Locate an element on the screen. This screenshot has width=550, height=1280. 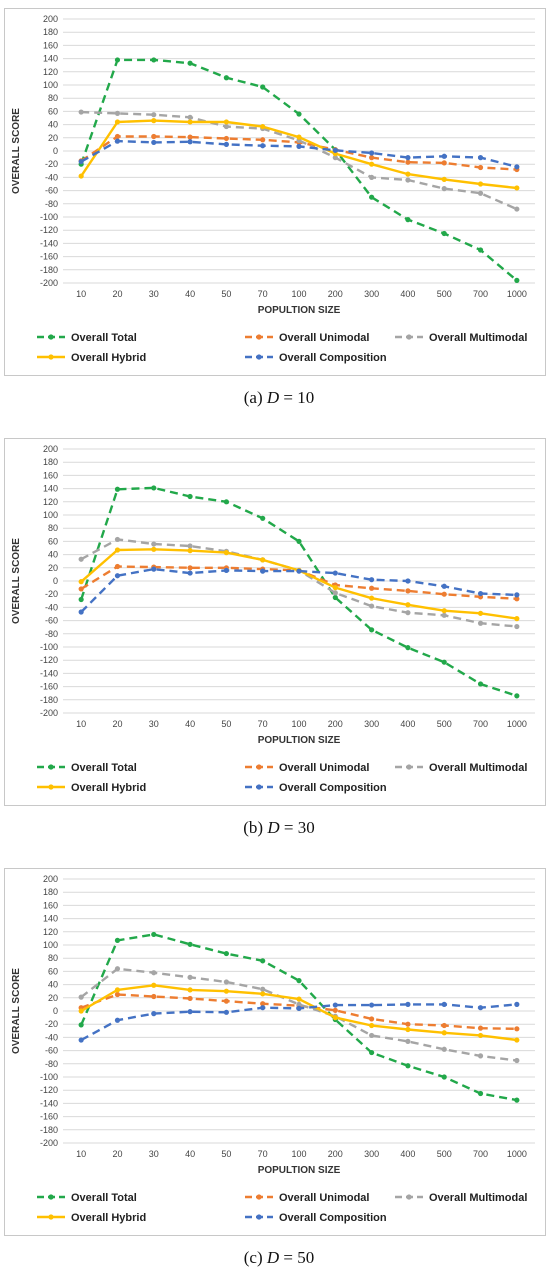
caption-value: = 50 is located at coordinates (297, 1257).